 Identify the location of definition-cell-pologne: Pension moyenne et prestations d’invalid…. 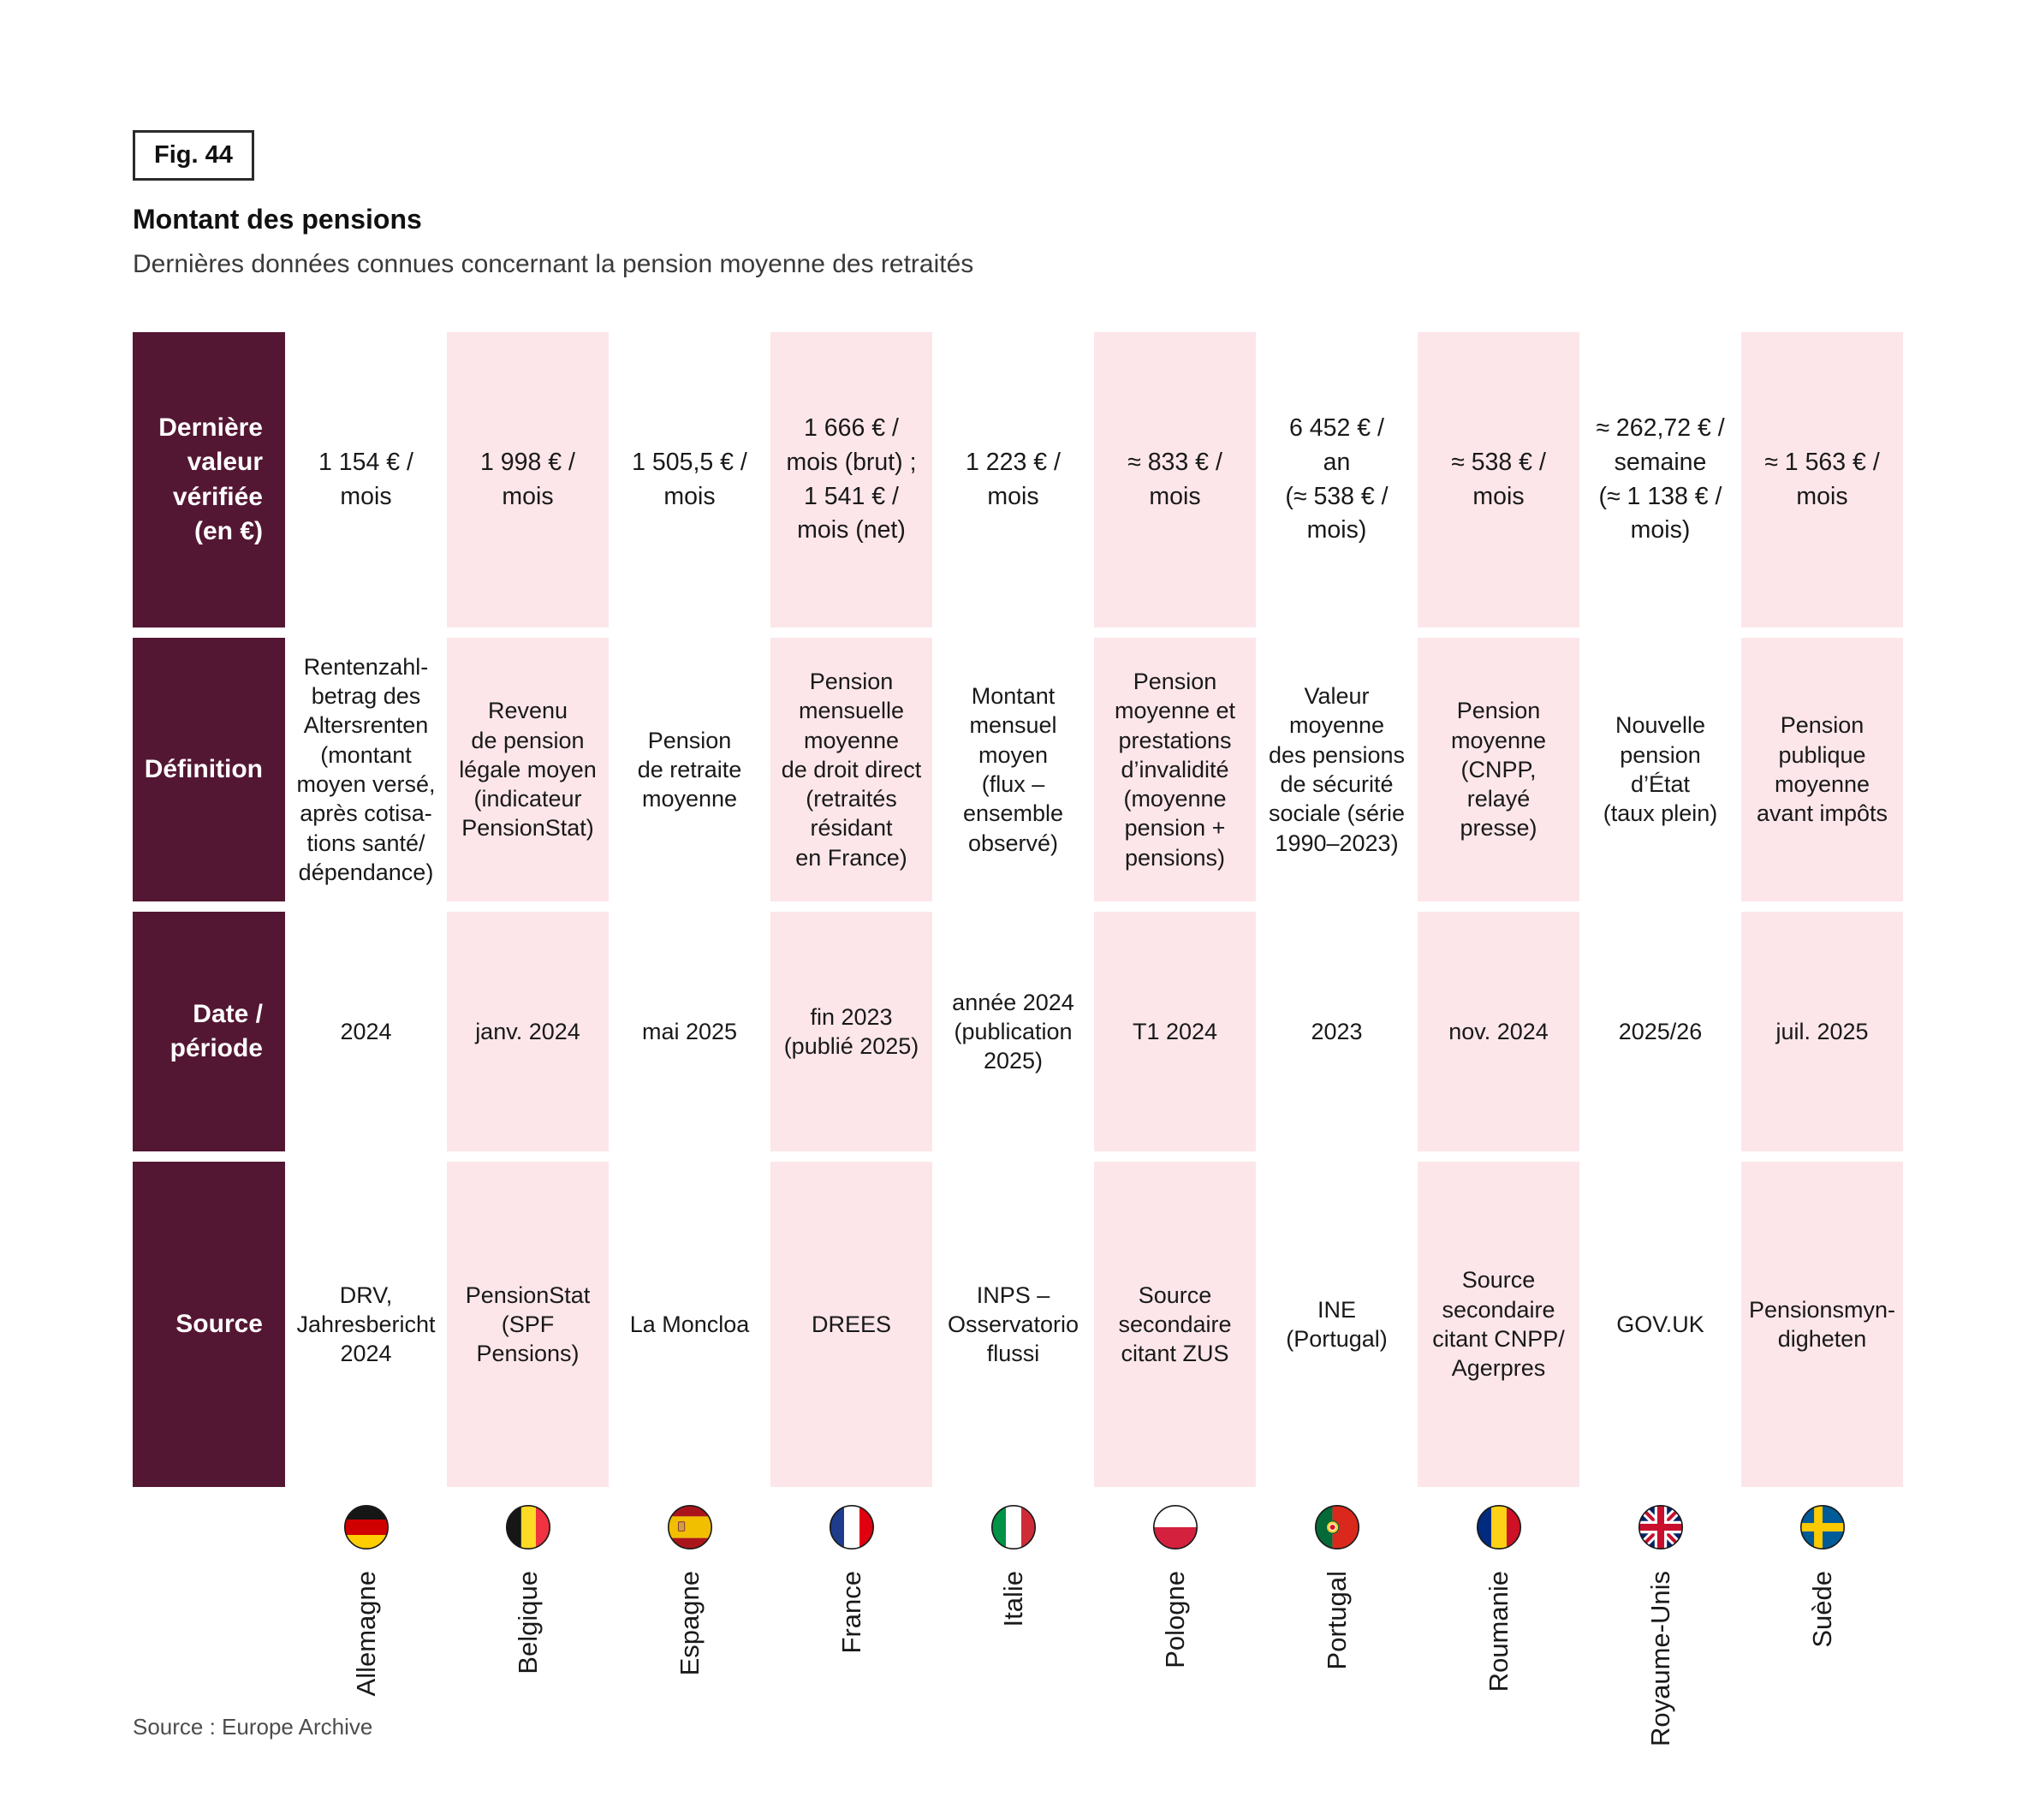
(1175, 769).